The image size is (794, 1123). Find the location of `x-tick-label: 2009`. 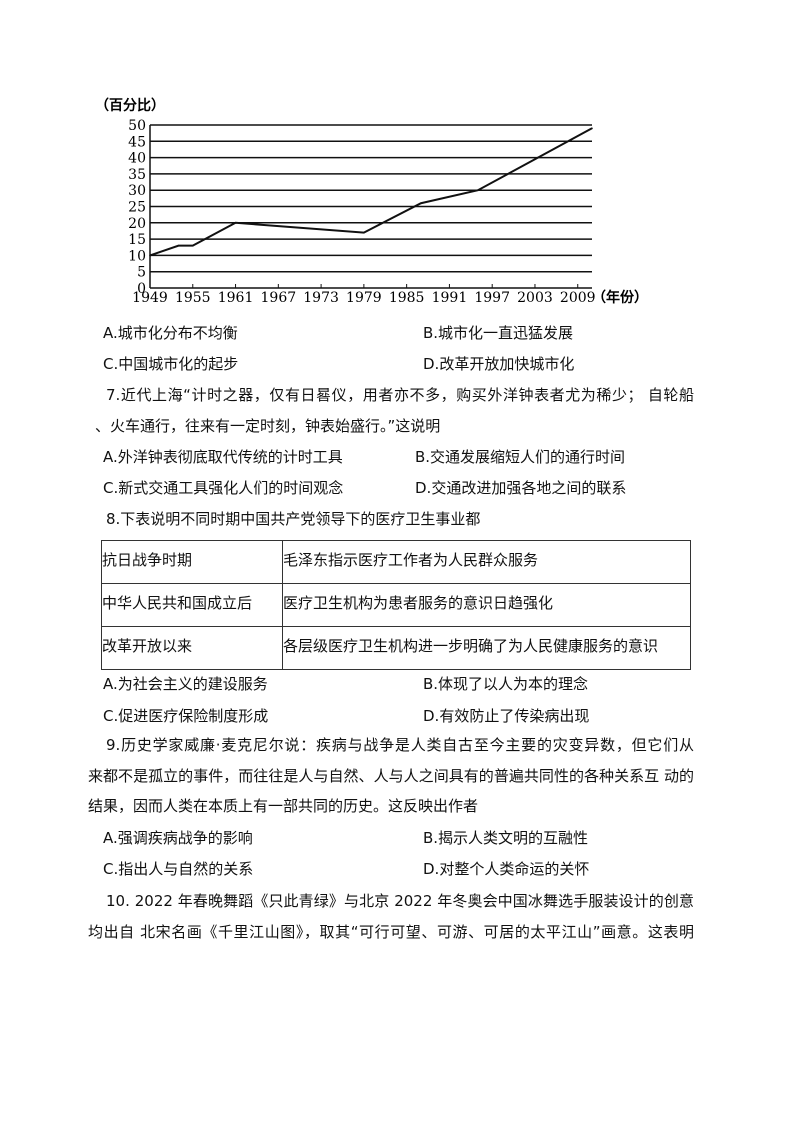

x-tick-label: 2009 is located at coordinates (578, 298).